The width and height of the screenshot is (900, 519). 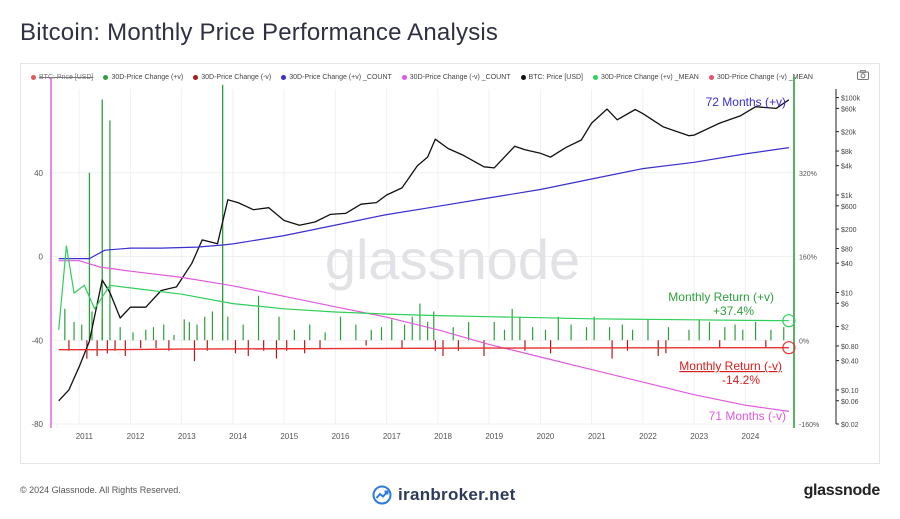 I want to click on x-tick-label: 2023, so click(x=699, y=436).